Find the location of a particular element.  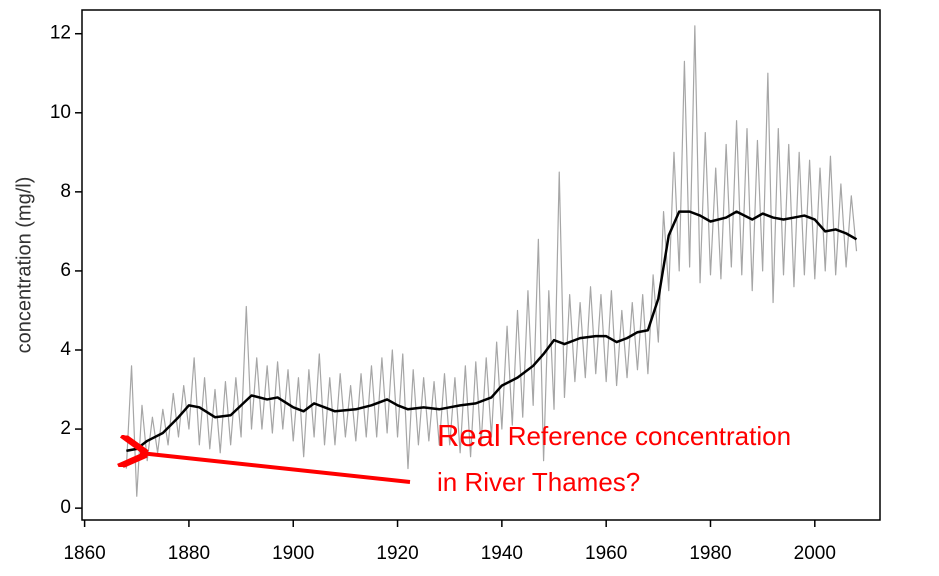

x-tick-label: 1860 is located at coordinates (84, 553).